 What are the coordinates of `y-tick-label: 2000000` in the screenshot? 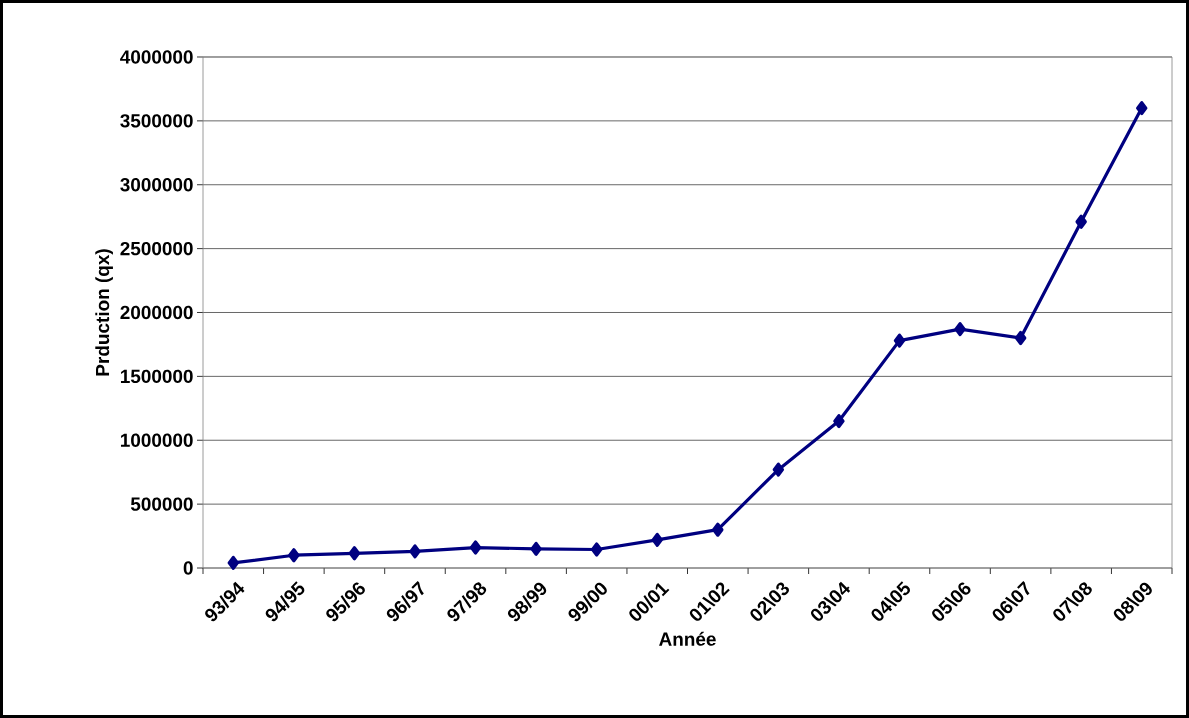 It's located at (156, 312).